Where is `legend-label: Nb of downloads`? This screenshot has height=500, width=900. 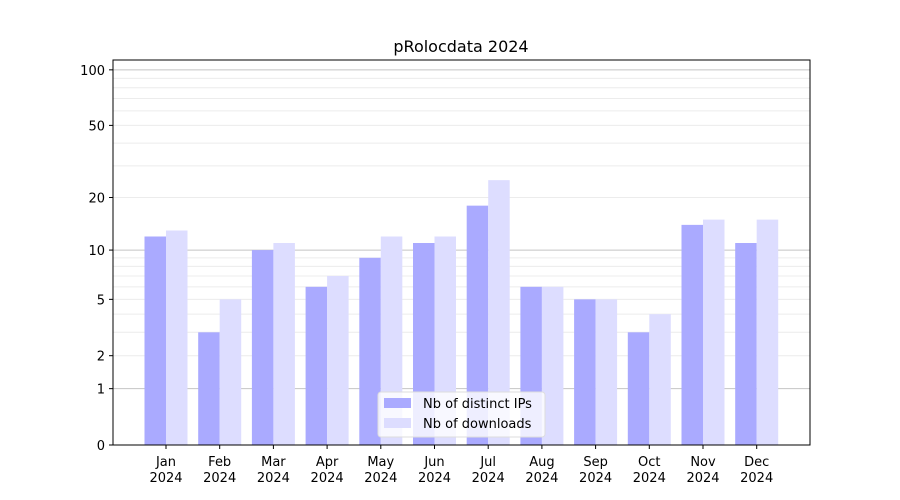 legend-label: Nb of downloads is located at coordinates (477, 424).